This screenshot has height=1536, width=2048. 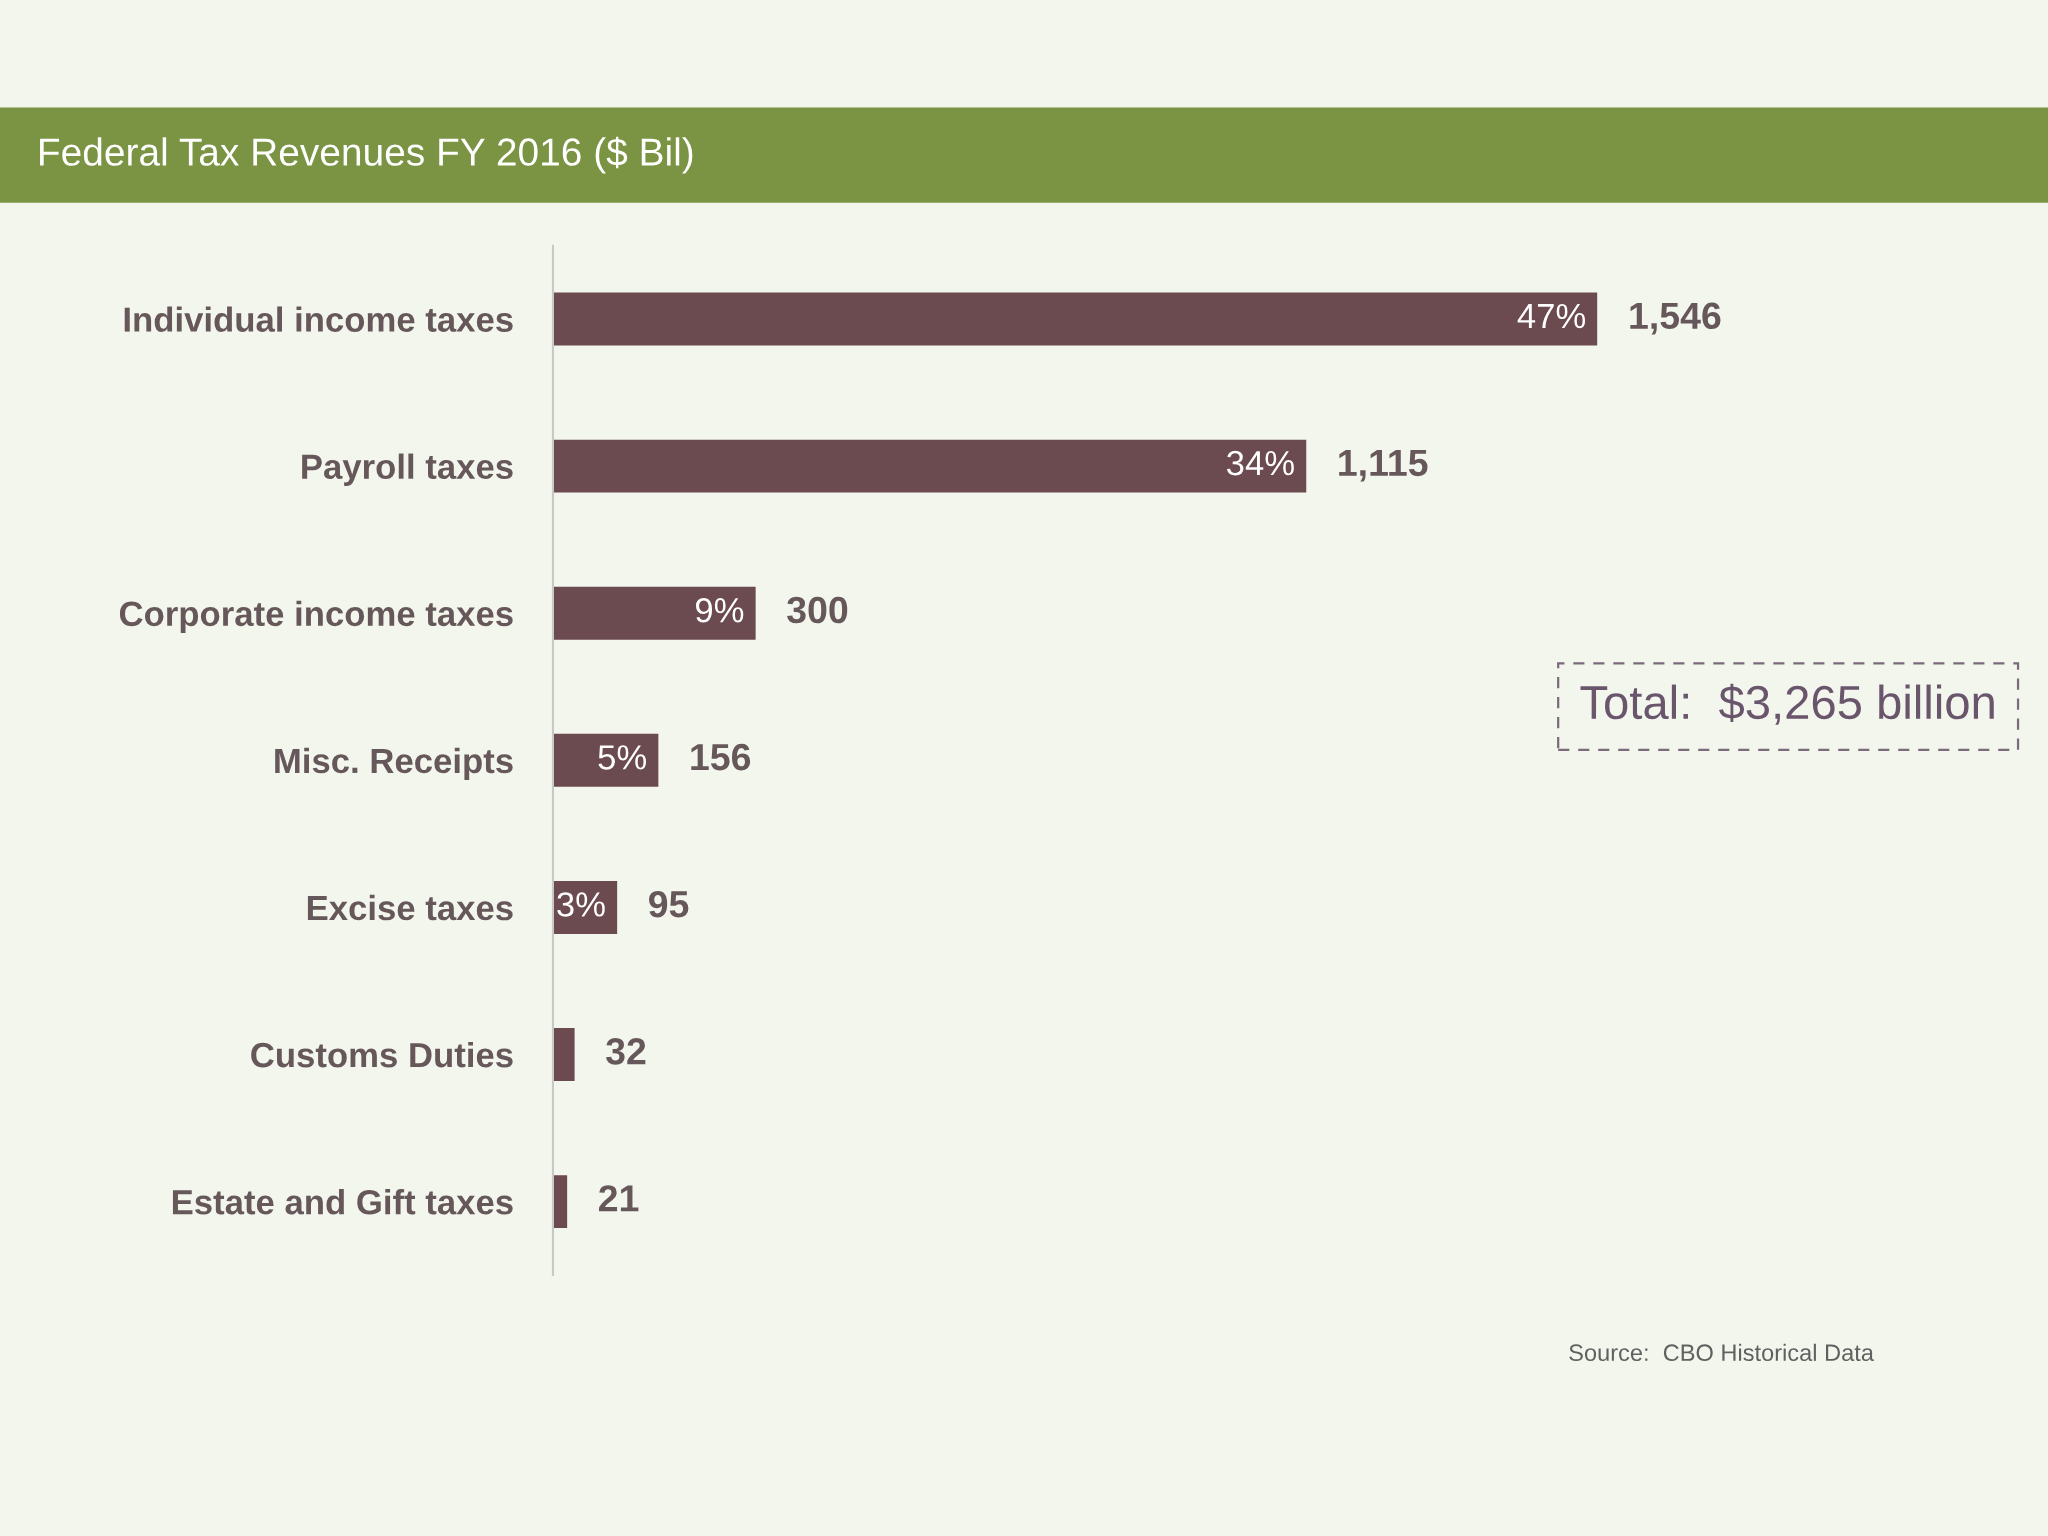 I want to click on annotation: 3%, so click(x=581, y=904).